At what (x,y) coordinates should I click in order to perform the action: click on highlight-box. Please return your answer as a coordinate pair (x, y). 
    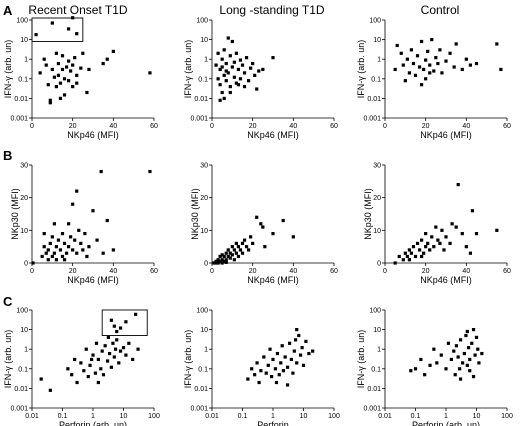
    Looking at the image, I should click on (124, 322).